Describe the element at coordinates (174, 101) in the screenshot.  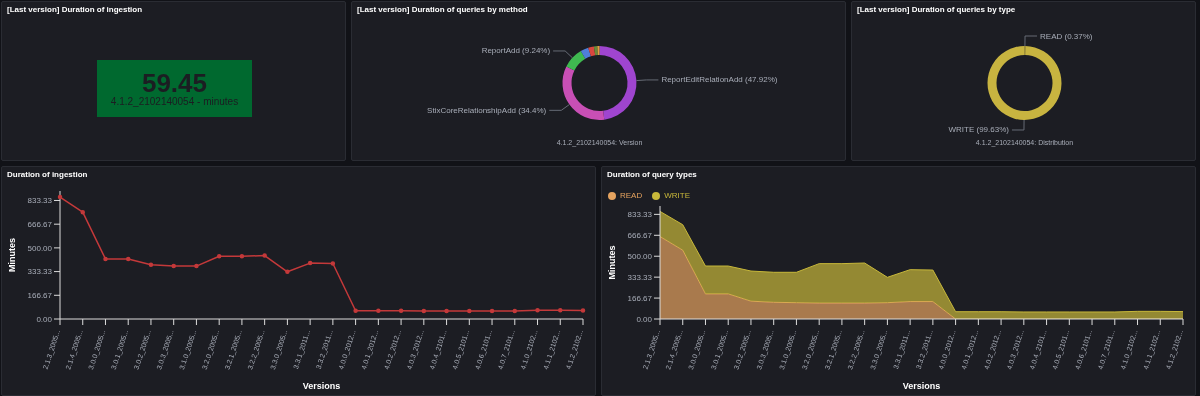
I see `text: 4.1.2_2102140054 - minutes` at that location.